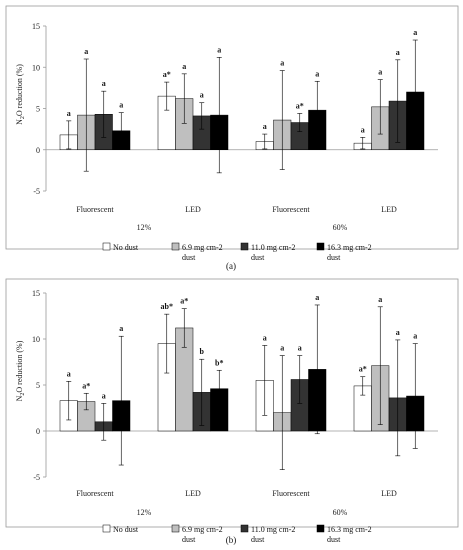 The width and height of the screenshot is (463, 550). I want to click on panel-caption: (b), so click(231, 540).